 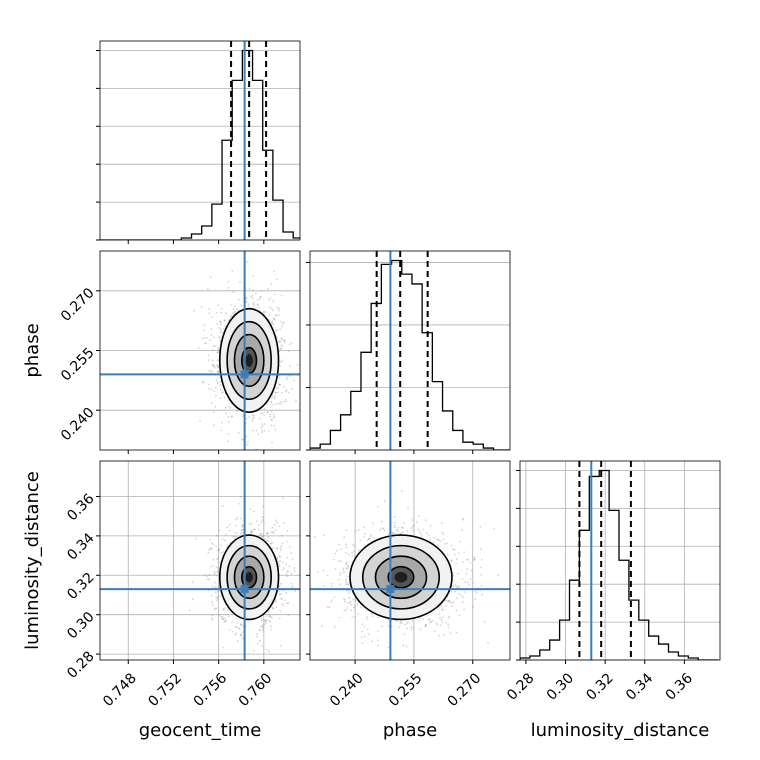 I want to click on x-tick-label: 0.756, so click(x=211, y=690).